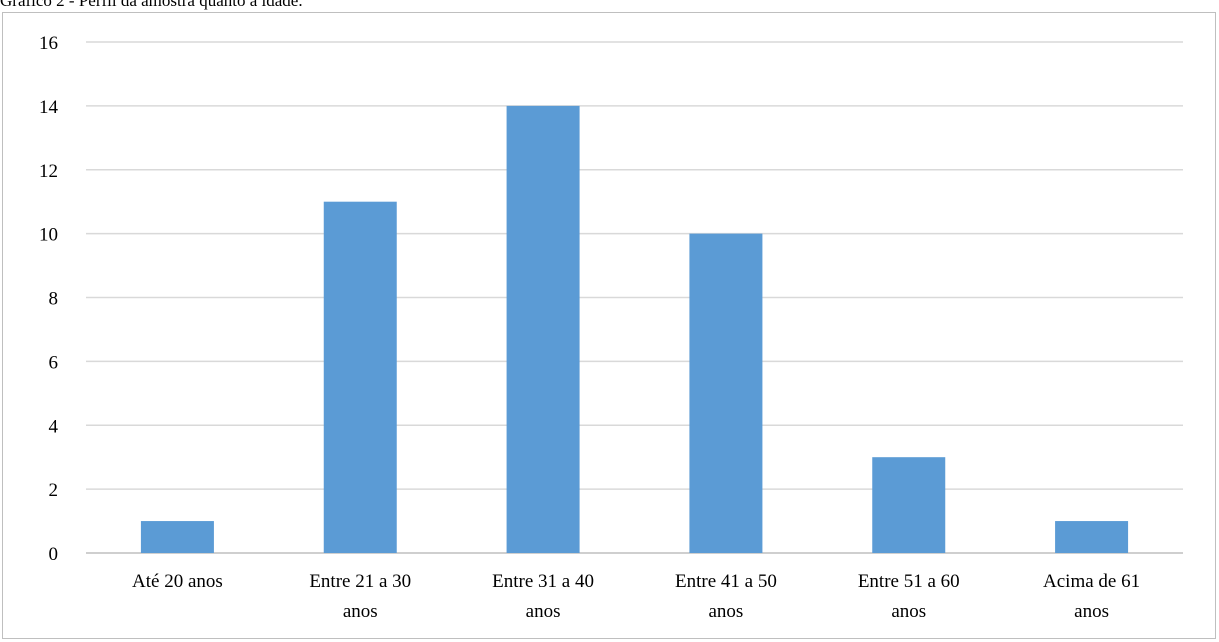 Image resolution: width=1219 pixels, height=642 pixels. Describe the element at coordinates (48, 235) in the screenshot. I see `y-tick-label: 10` at that location.